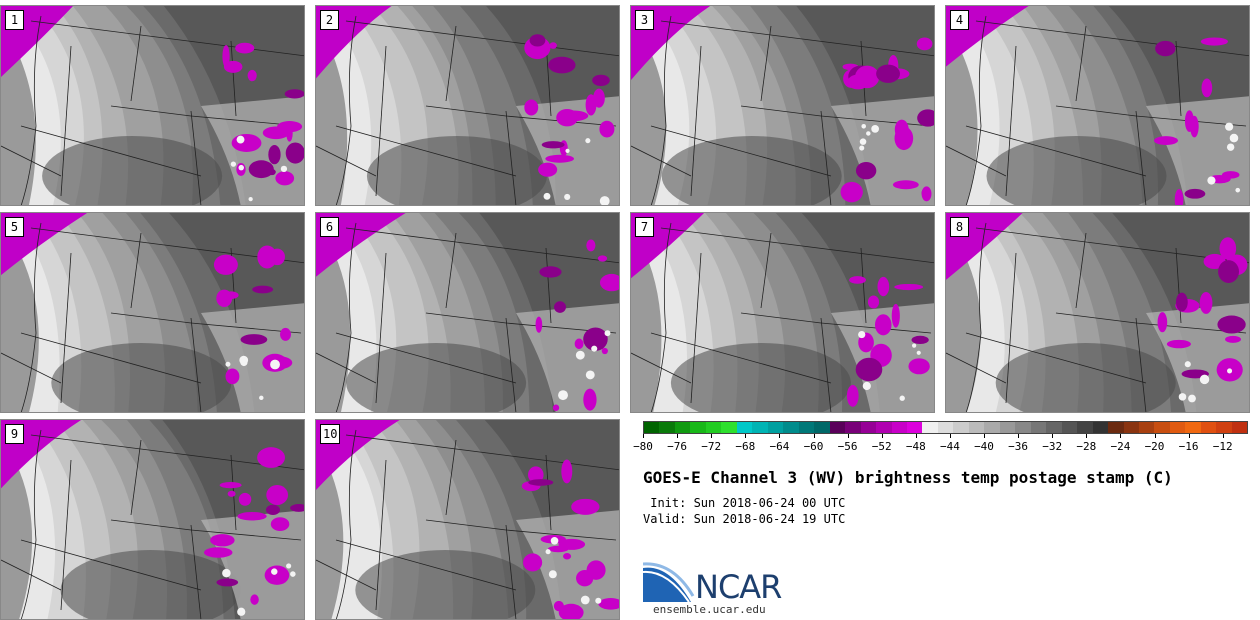 Image resolution: width=1260 pixels, height=620 pixels. Describe the element at coordinates (1154, 446) in the screenshot. I see `colorbar-tick-label: −20` at that location.